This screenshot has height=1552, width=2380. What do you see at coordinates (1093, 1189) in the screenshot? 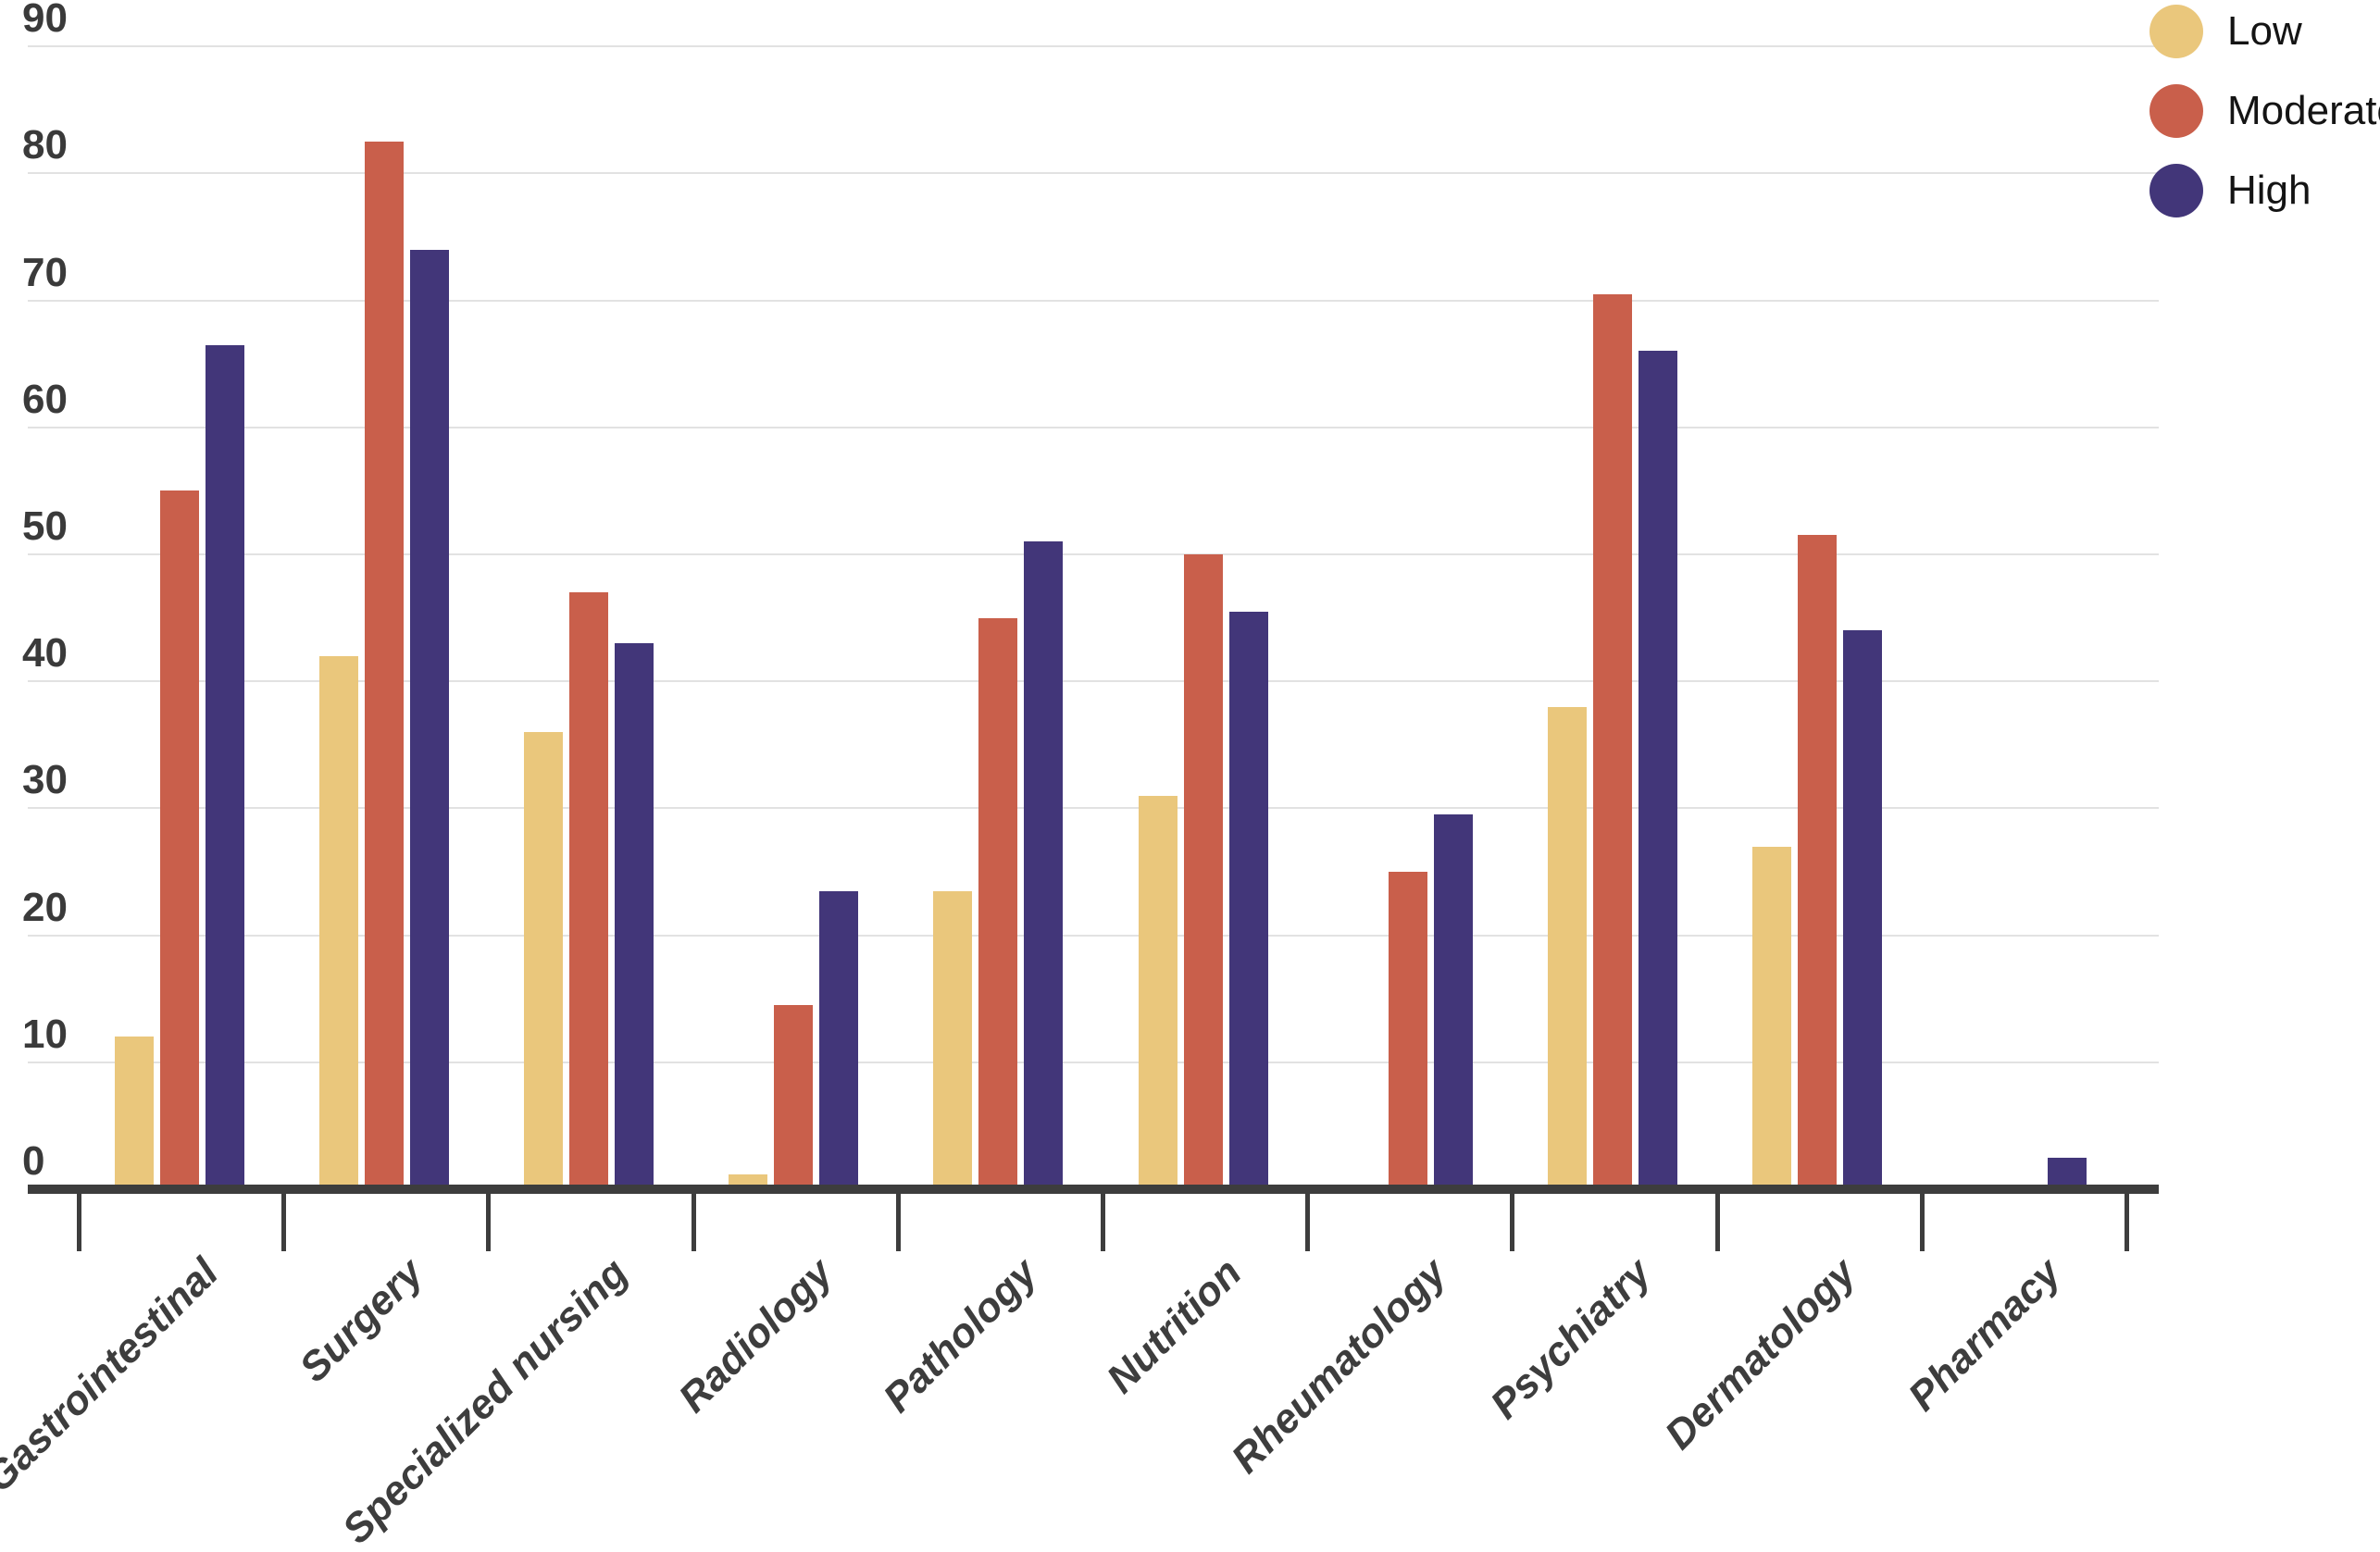
I see `x-axis-line` at bounding box center [1093, 1189].